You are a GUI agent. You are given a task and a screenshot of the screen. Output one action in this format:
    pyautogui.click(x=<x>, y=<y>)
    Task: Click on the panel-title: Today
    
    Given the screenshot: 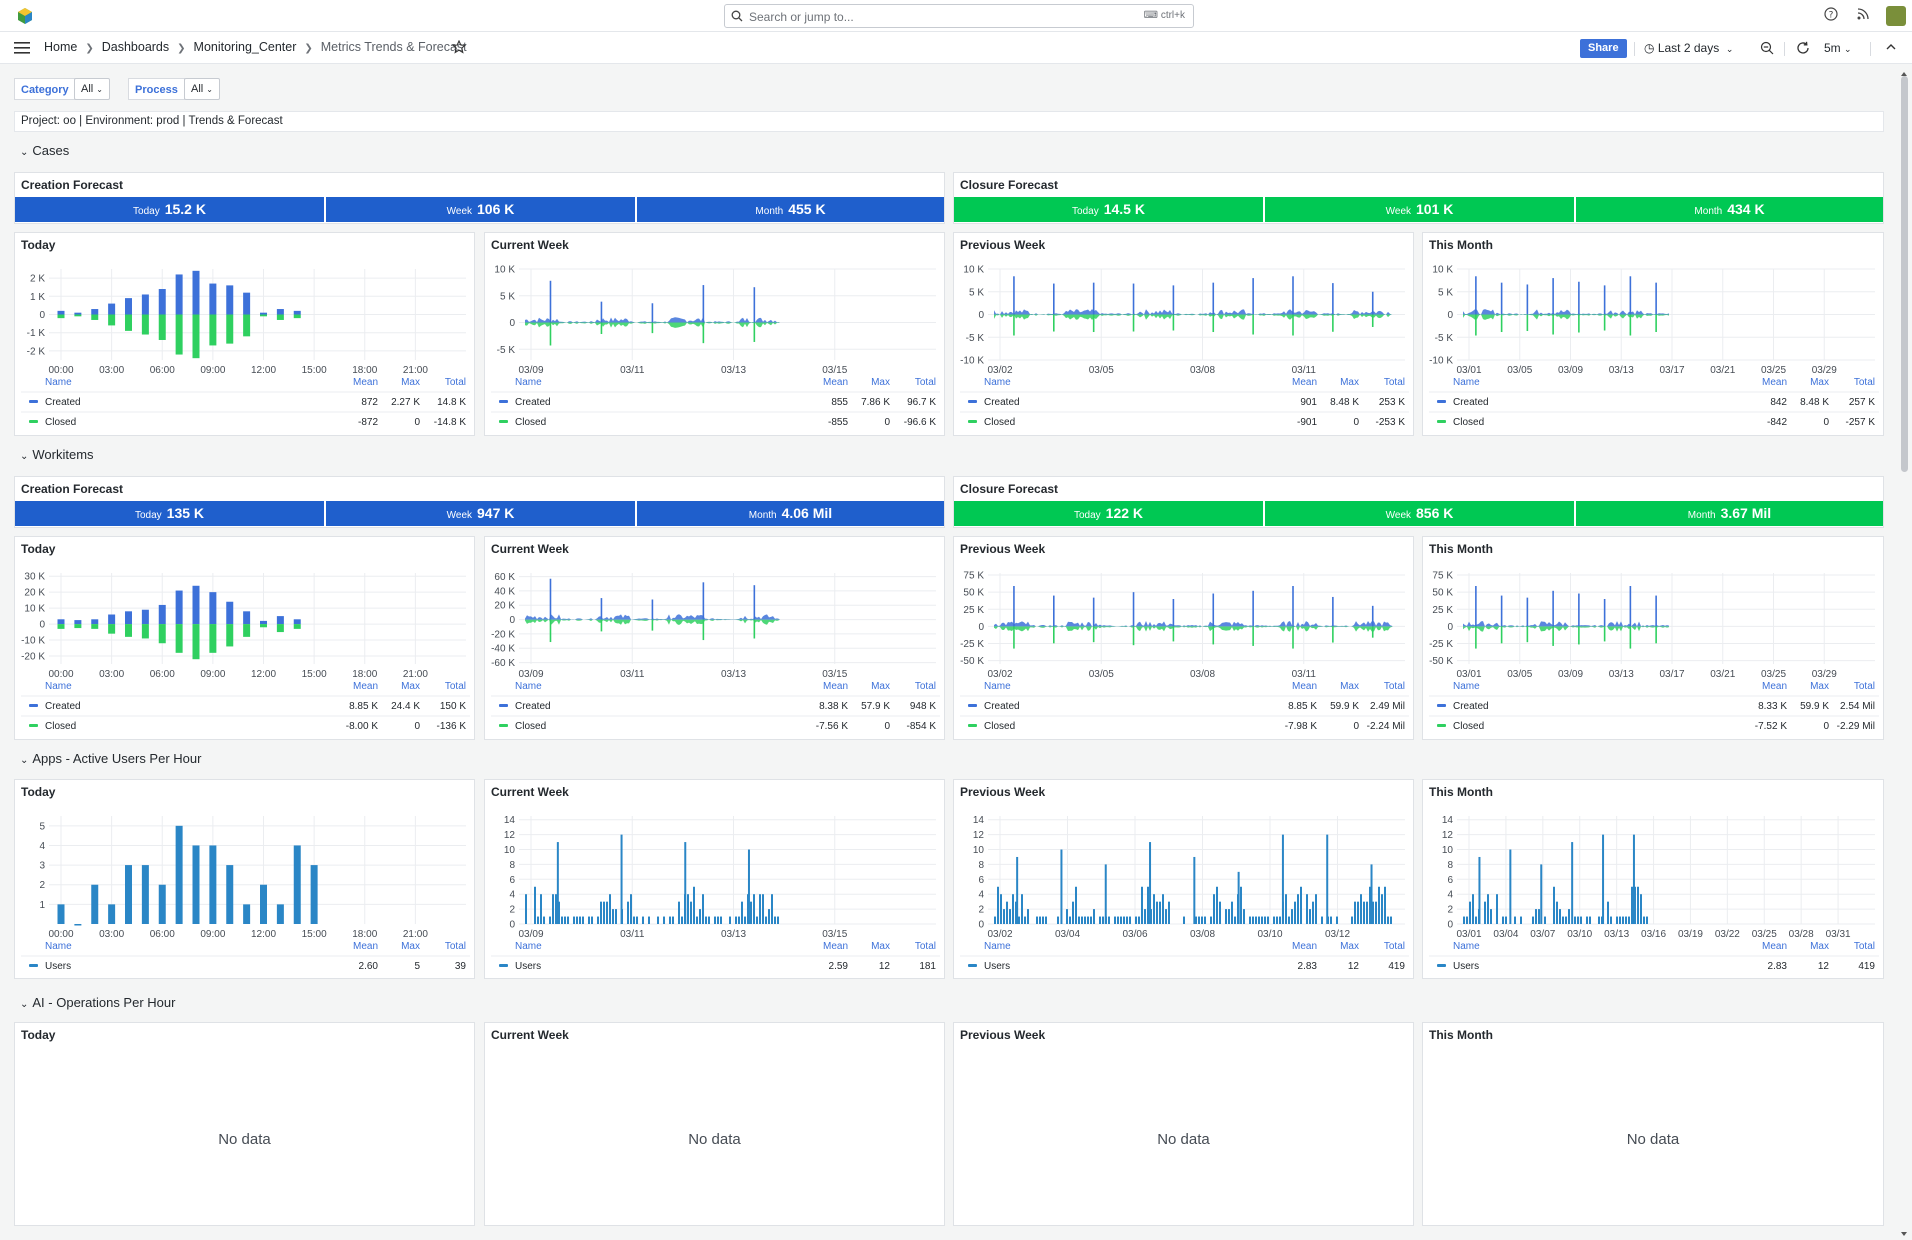 What is the action you would take?
    pyautogui.click(x=38, y=792)
    